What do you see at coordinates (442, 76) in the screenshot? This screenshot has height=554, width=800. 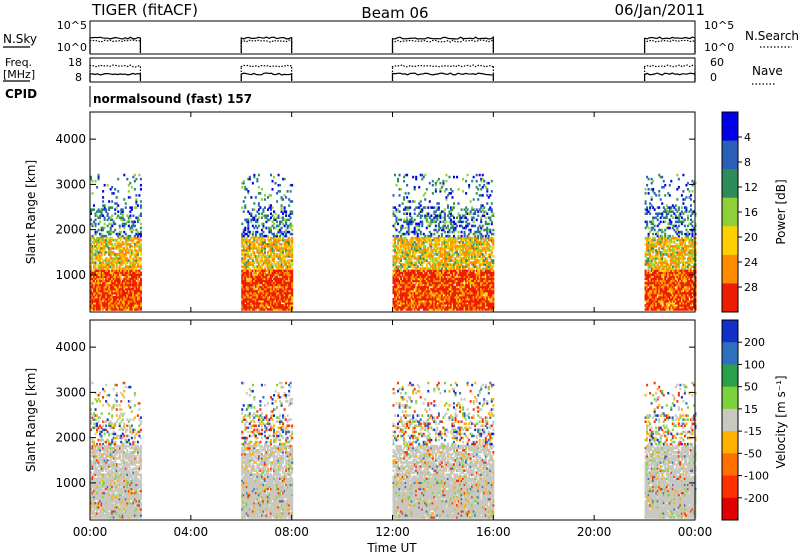 I see `trace-line` at bounding box center [442, 76].